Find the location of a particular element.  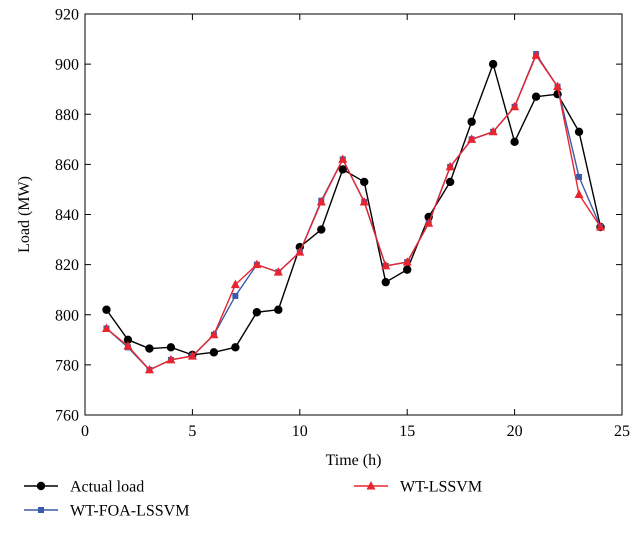

x-tick-label: 15 is located at coordinates (407, 431).